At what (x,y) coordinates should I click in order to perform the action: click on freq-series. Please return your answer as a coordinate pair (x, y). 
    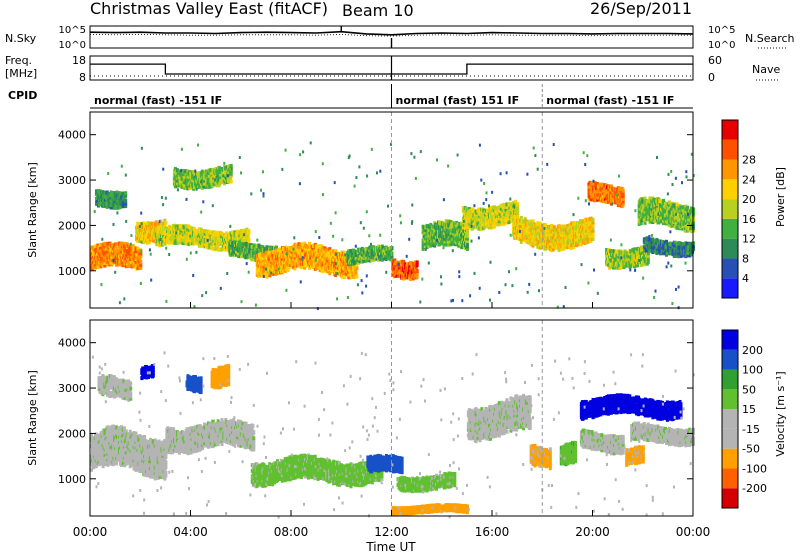
    Looking at the image, I should click on (391, 68).